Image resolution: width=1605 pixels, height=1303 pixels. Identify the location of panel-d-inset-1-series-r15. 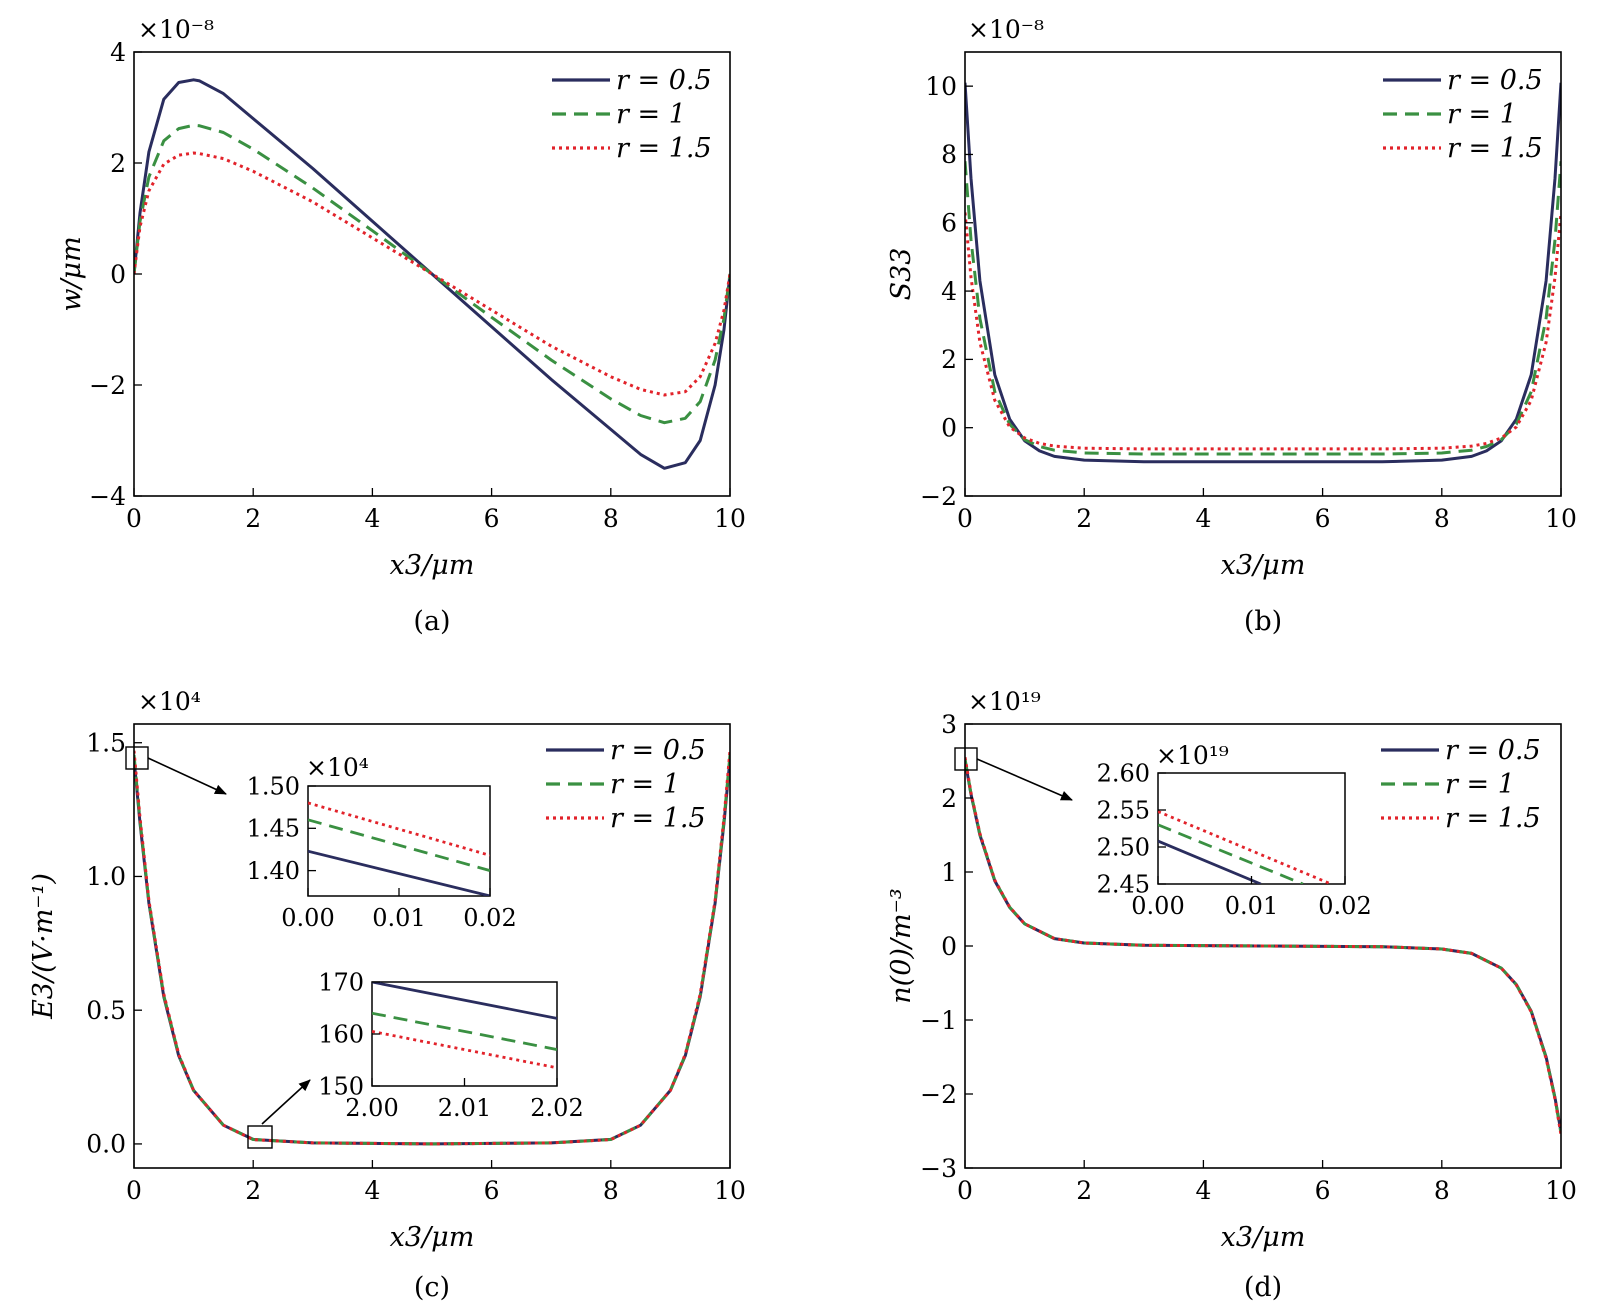
(1245, 847).